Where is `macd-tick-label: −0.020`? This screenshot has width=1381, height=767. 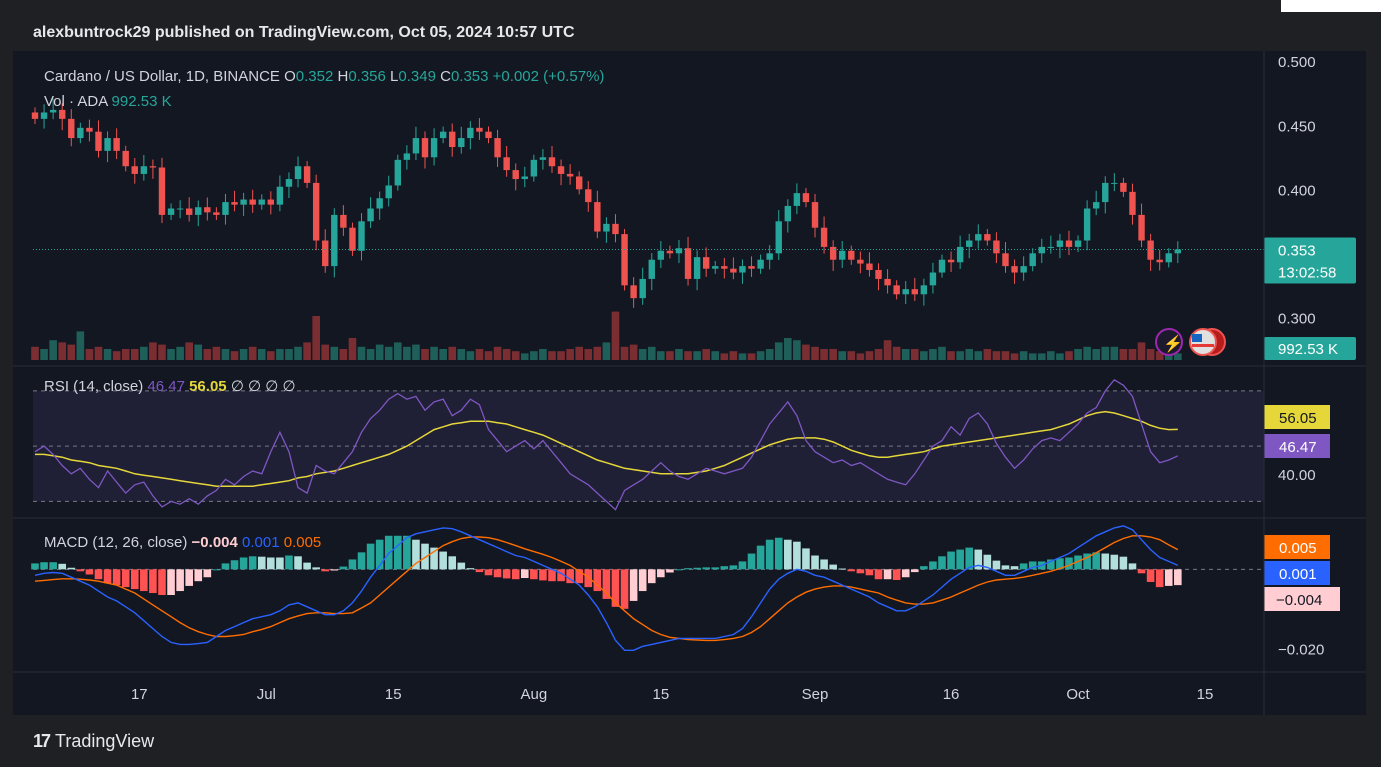 macd-tick-label: −0.020 is located at coordinates (1301, 649).